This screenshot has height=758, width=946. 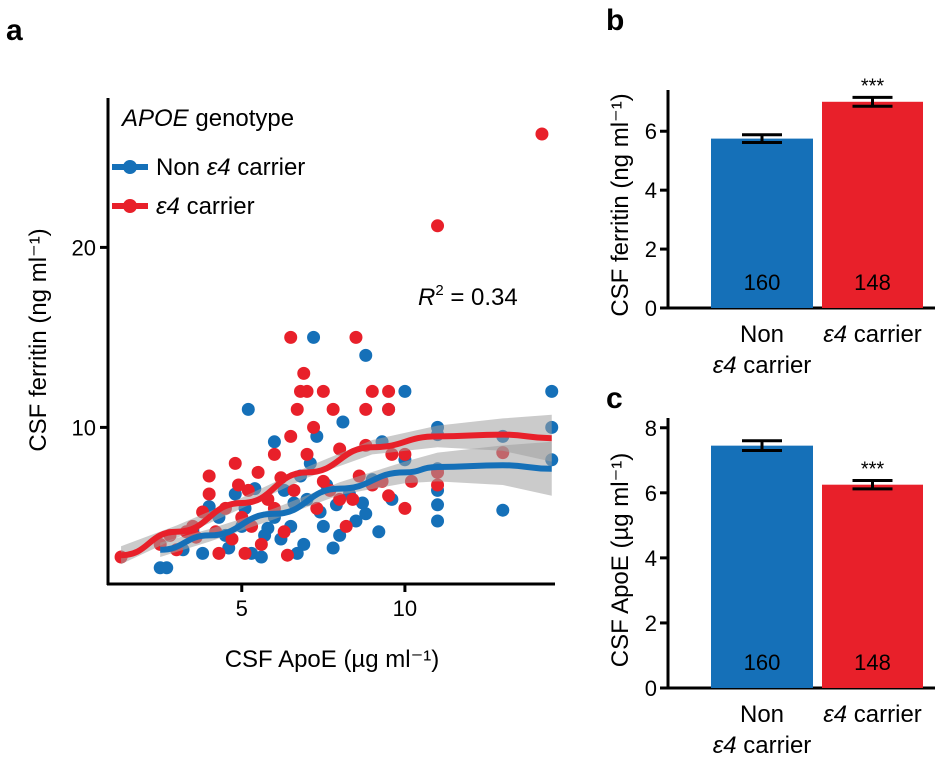 I want to click on legend-title-rest: genotype, so click(x=241, y=118).